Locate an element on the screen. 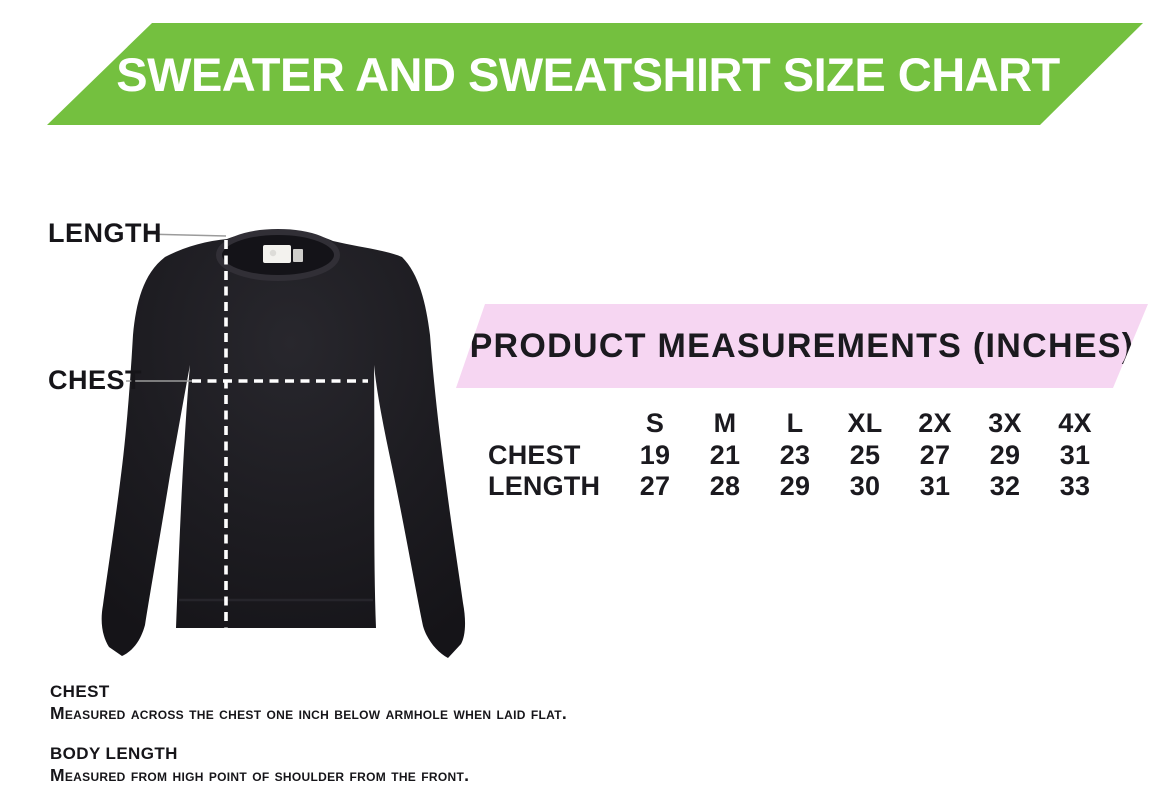  footnote-heading-body-length: BODY LENGTH is located at coordinates (114, 753).